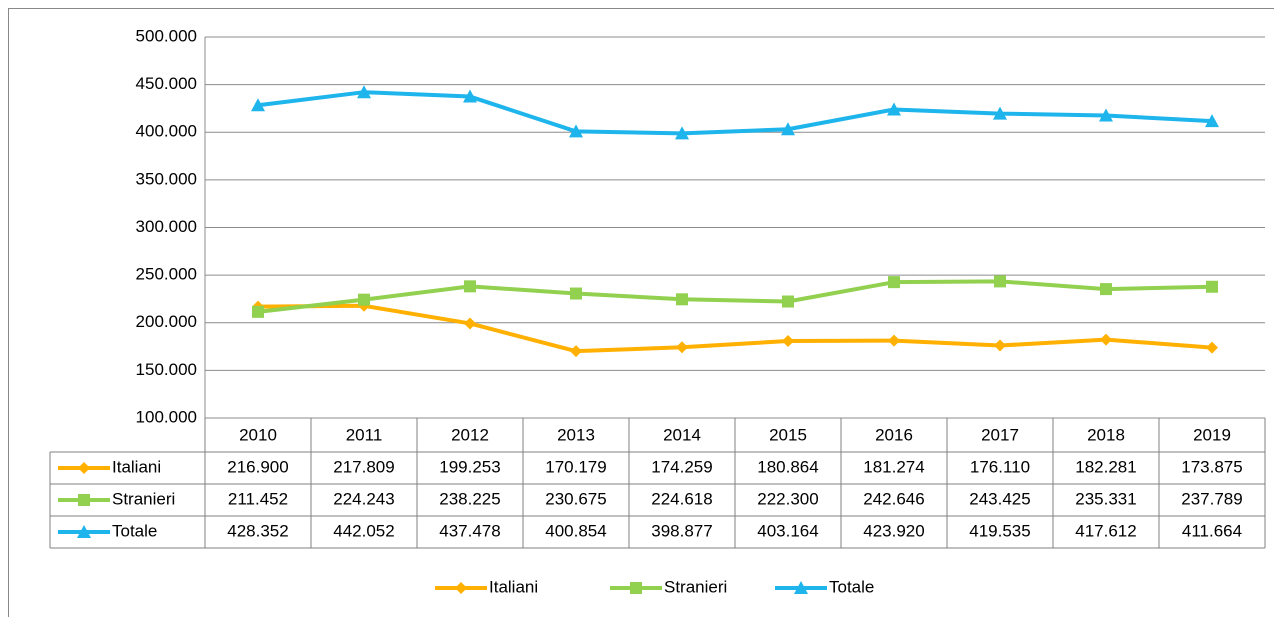 The image size is (1274, 617). I want to click on table-value: 242.646, so click(893, 498).